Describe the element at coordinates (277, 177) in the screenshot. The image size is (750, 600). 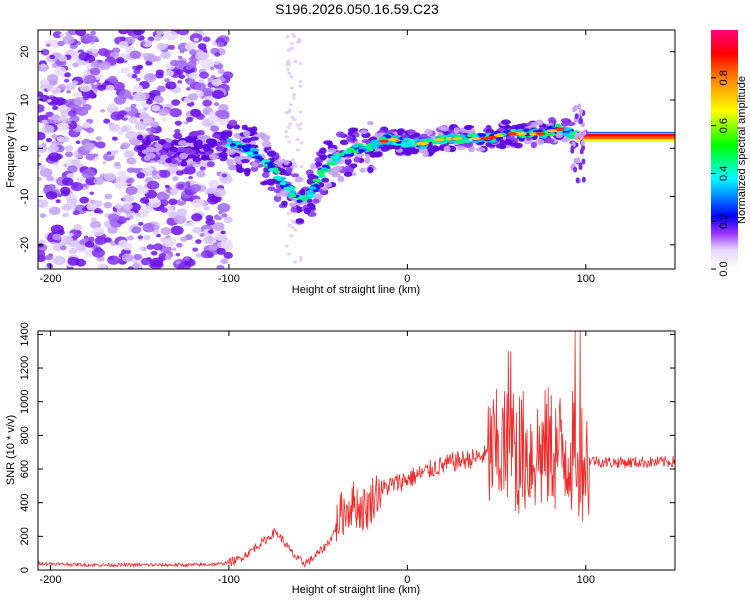
I see `spectrogram-core-1914` at that location.